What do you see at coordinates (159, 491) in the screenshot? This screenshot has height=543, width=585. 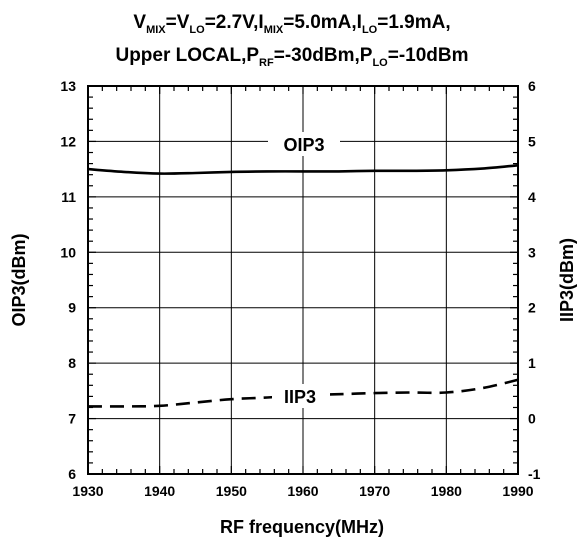 I see `x-tick-label: 1940` at bounding box center [159, 491].